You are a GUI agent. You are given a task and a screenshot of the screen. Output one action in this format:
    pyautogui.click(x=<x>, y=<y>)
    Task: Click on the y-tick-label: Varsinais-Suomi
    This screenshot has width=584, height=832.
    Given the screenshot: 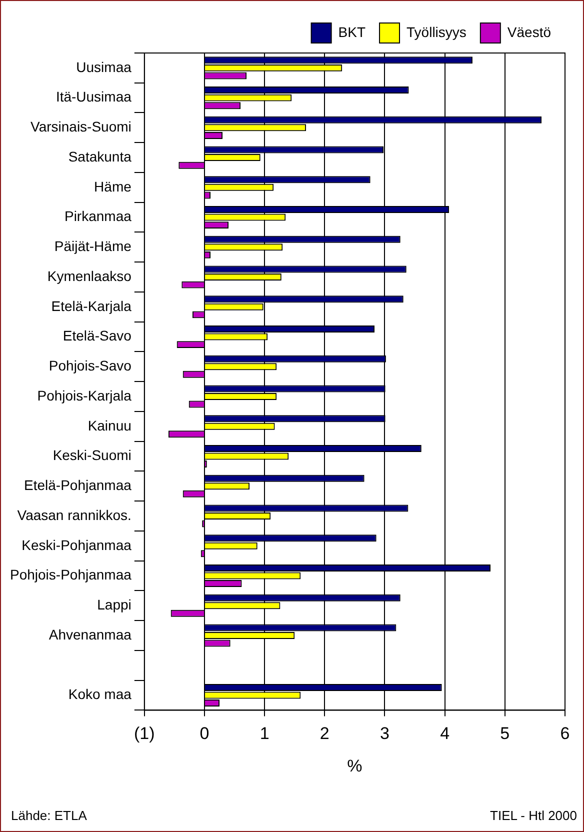 What is the action you would take?
    pyautogui.click(x=81, y=126)
    